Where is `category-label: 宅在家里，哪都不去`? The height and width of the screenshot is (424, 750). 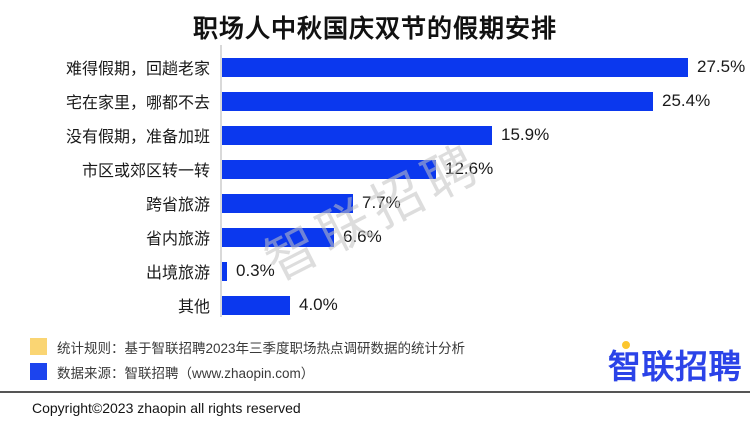 category-label: 宅在家里，哪都不去 is located at coordinates (137, 103).